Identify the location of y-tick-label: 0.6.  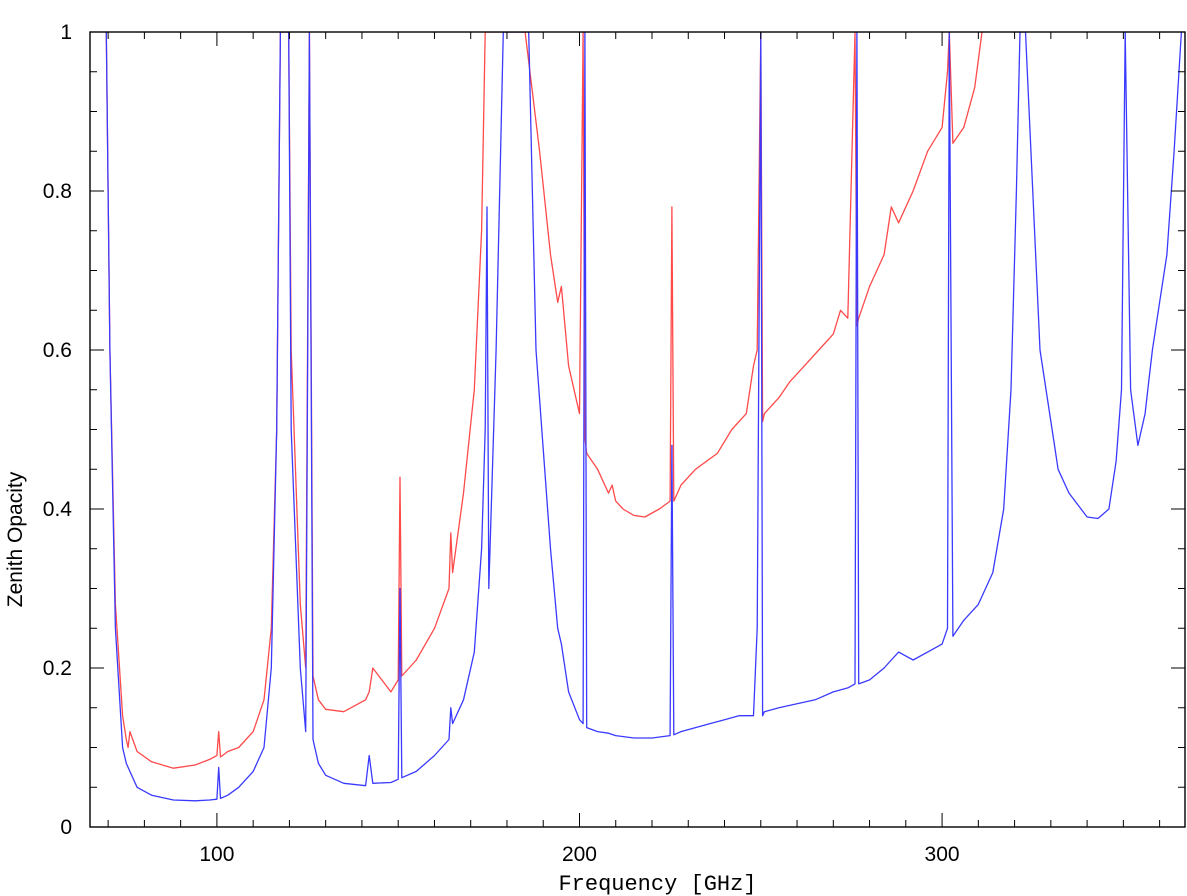
(57, 350).